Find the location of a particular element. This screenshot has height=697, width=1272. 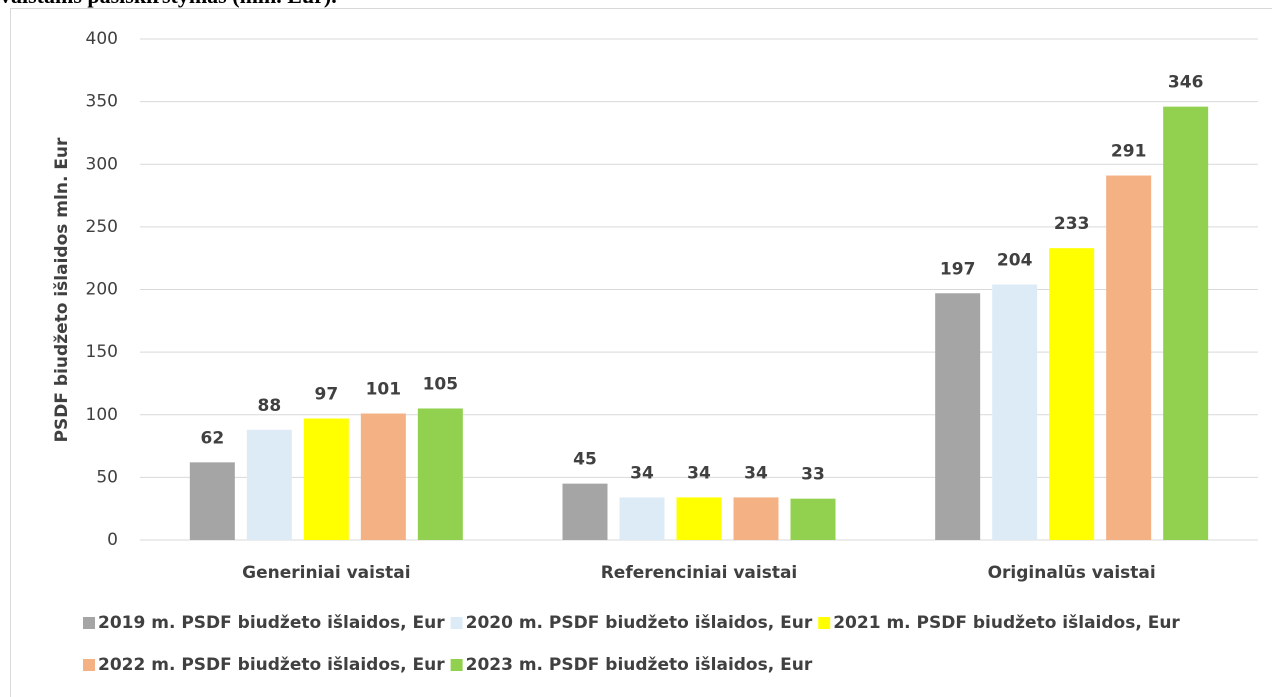

chart-title: vaistams pasiskirstymas (mln. Eur). is located at coordinates (168, 4).